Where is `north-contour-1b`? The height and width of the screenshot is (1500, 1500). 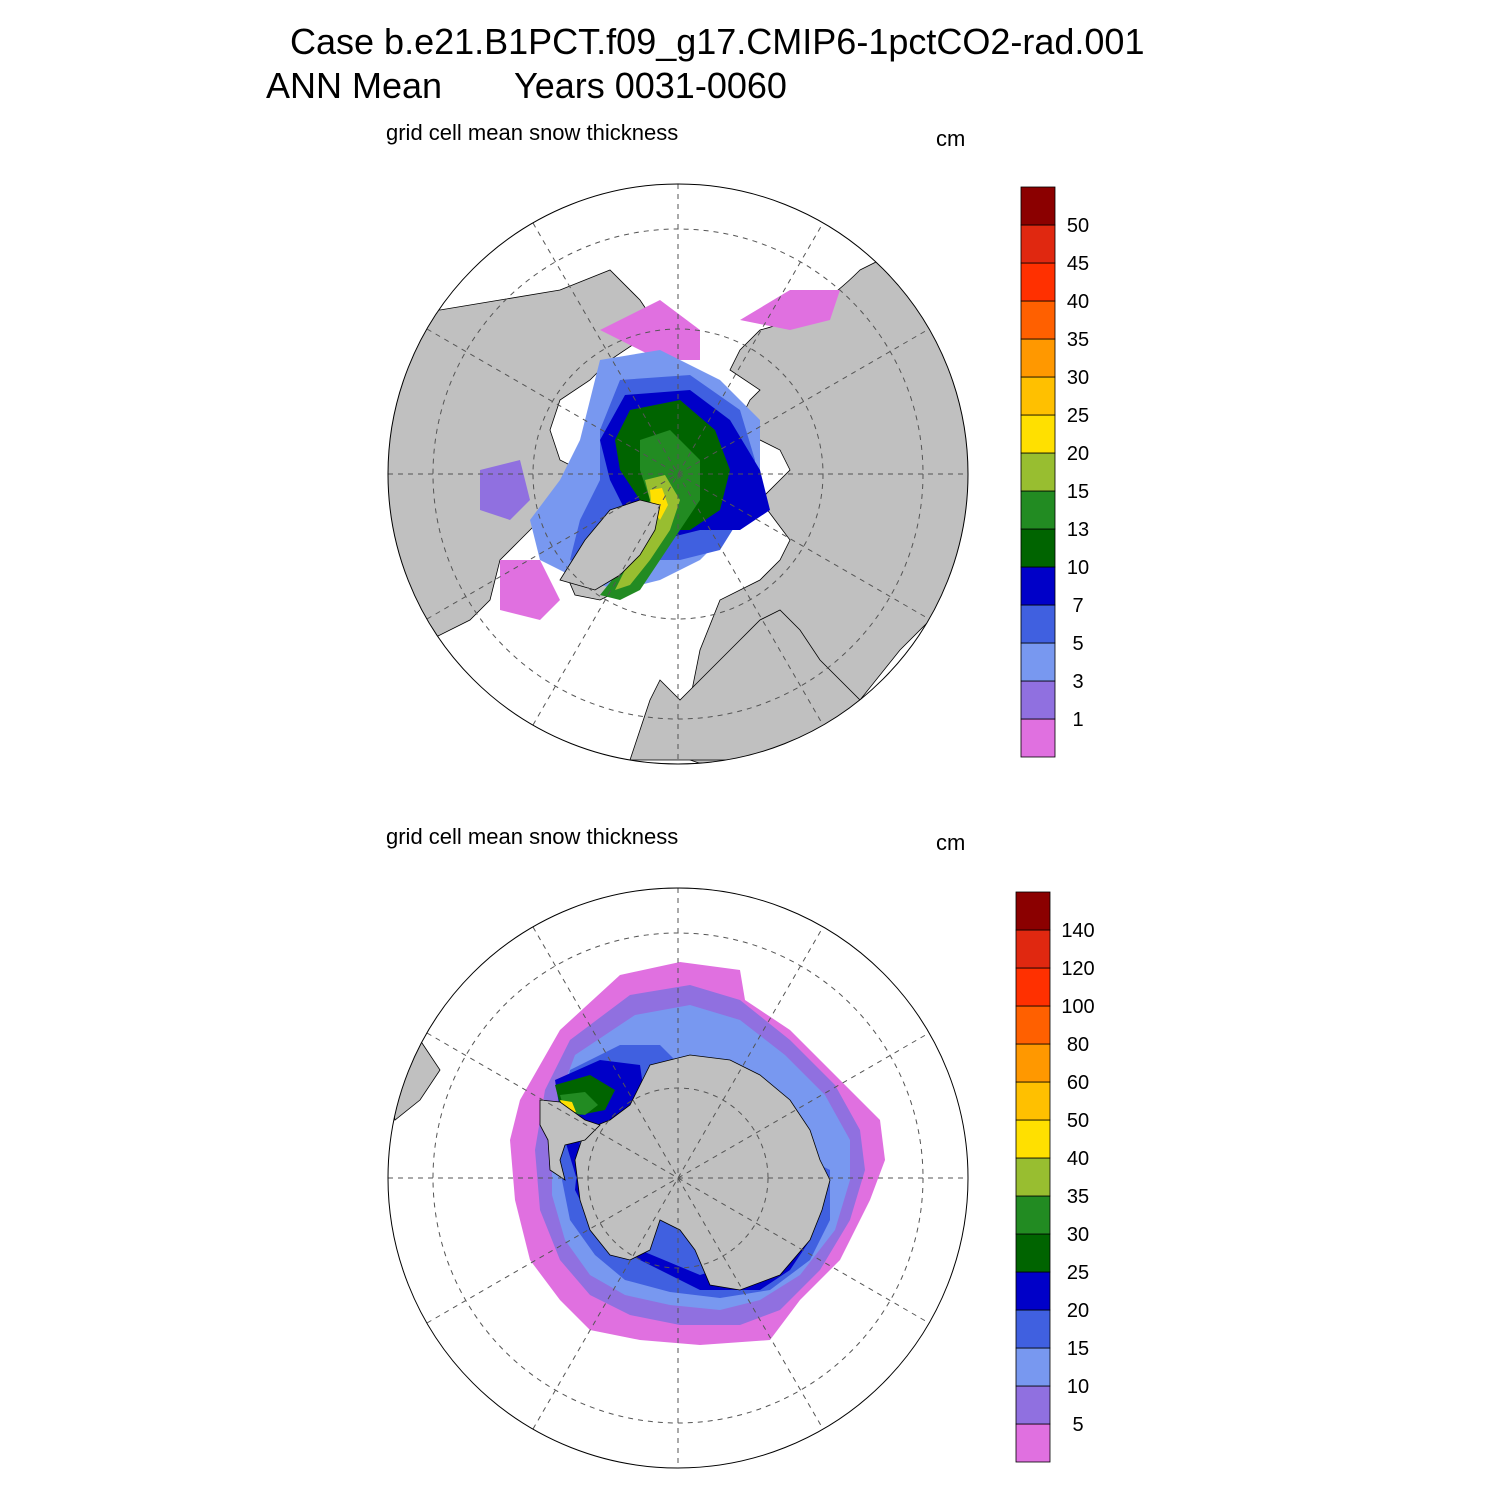 north-contour-1b is located at coordinates (790, 310).